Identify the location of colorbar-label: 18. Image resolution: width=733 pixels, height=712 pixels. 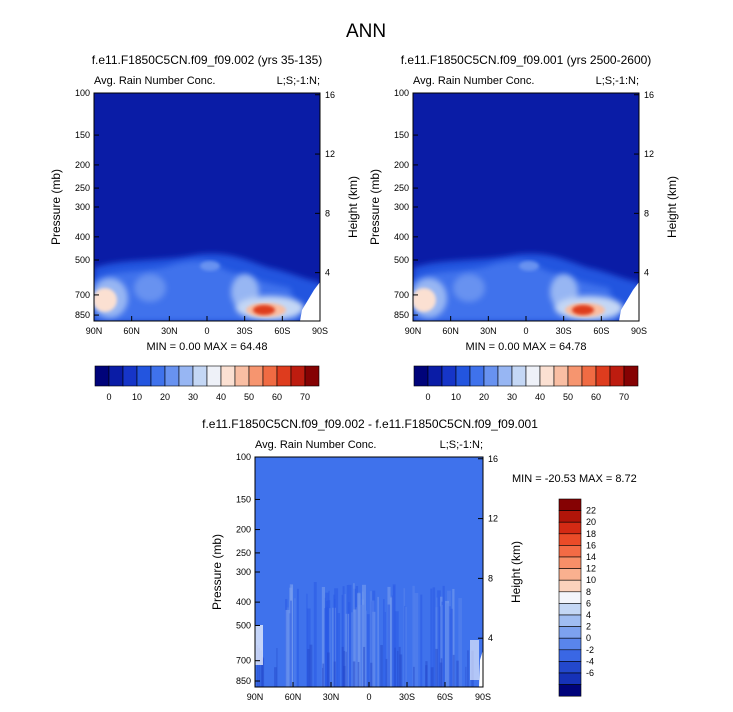
(591, 534).